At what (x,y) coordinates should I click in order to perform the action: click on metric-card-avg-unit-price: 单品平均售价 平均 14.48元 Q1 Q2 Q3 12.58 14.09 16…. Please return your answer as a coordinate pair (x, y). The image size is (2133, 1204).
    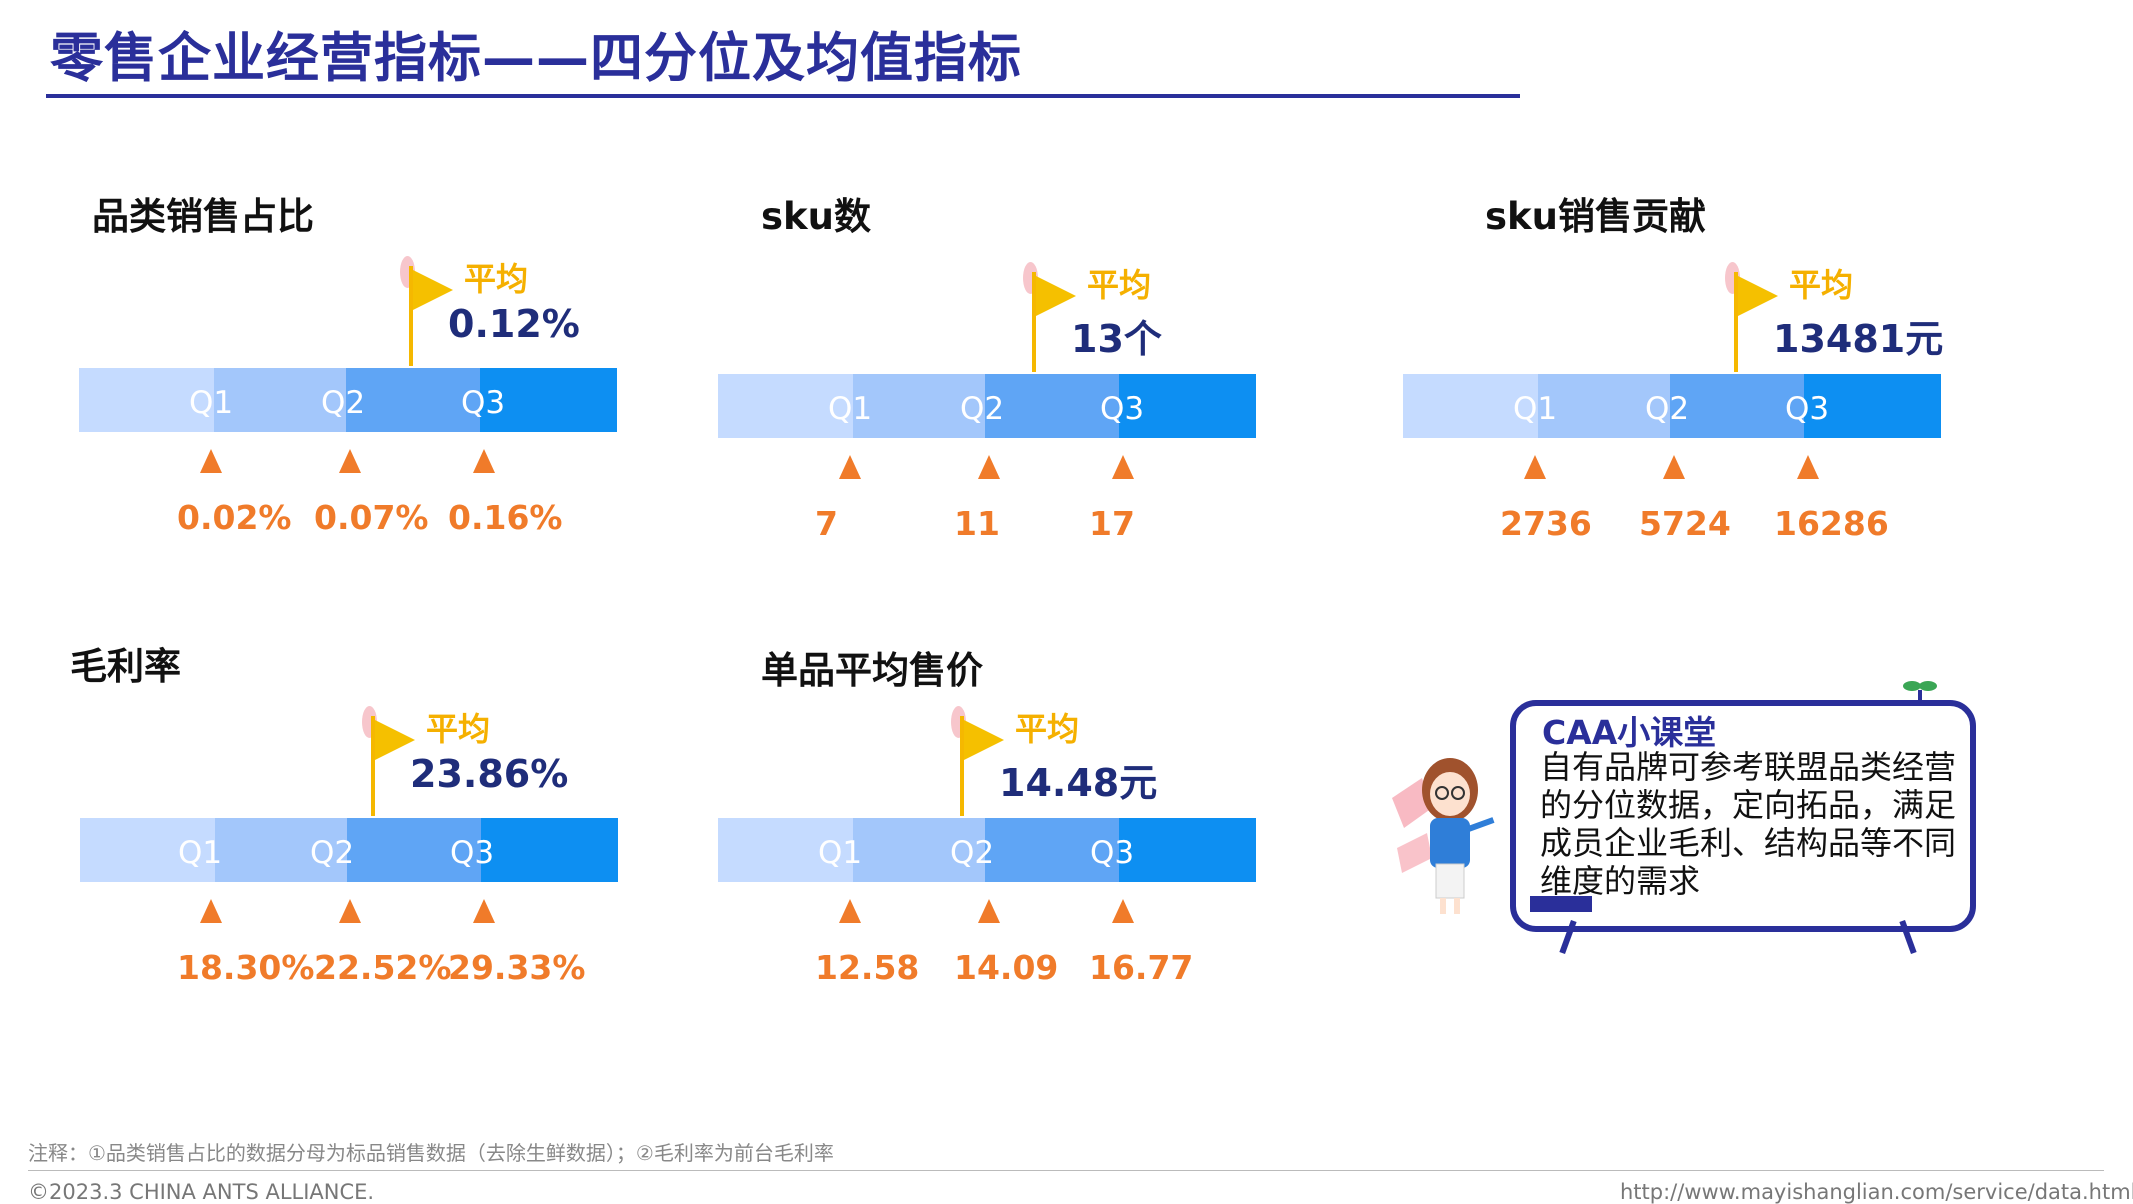
    Looking at the image, I should click on (1039, 820).